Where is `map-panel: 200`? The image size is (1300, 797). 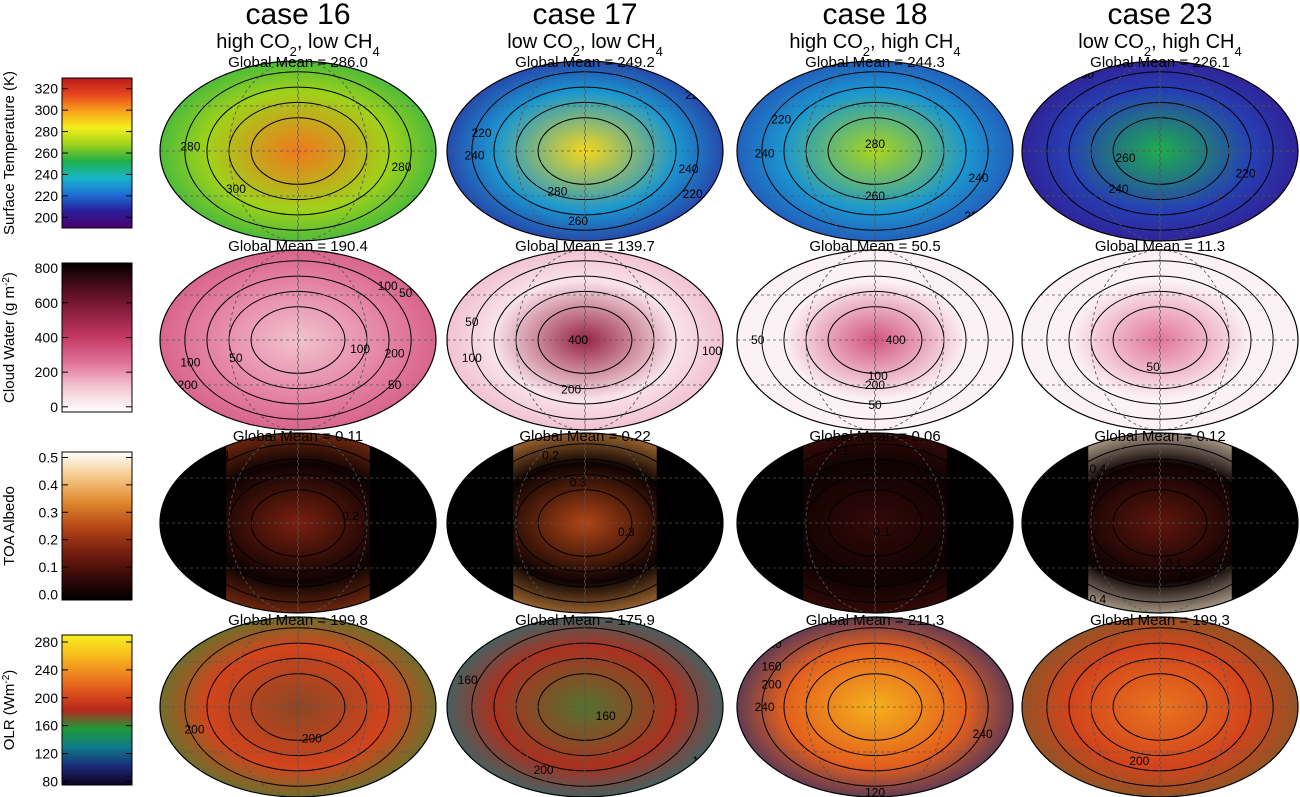 map-panel: 200 is located at coordinates (1160, 707).